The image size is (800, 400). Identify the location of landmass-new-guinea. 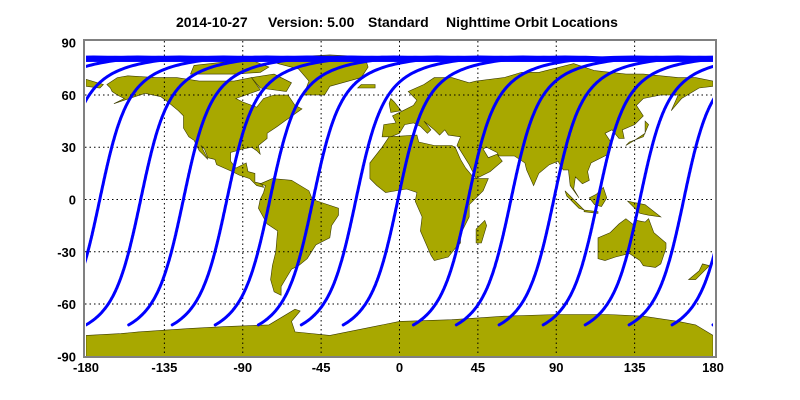
(644, 209).